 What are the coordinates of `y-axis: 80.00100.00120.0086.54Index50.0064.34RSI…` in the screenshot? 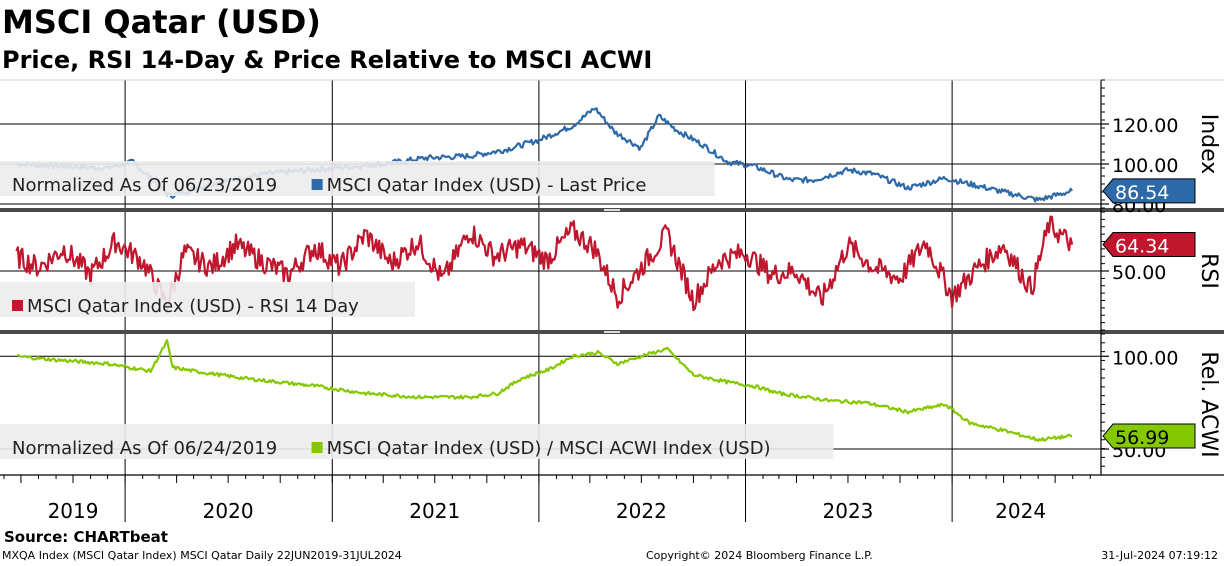 It's located at (1161, 277).